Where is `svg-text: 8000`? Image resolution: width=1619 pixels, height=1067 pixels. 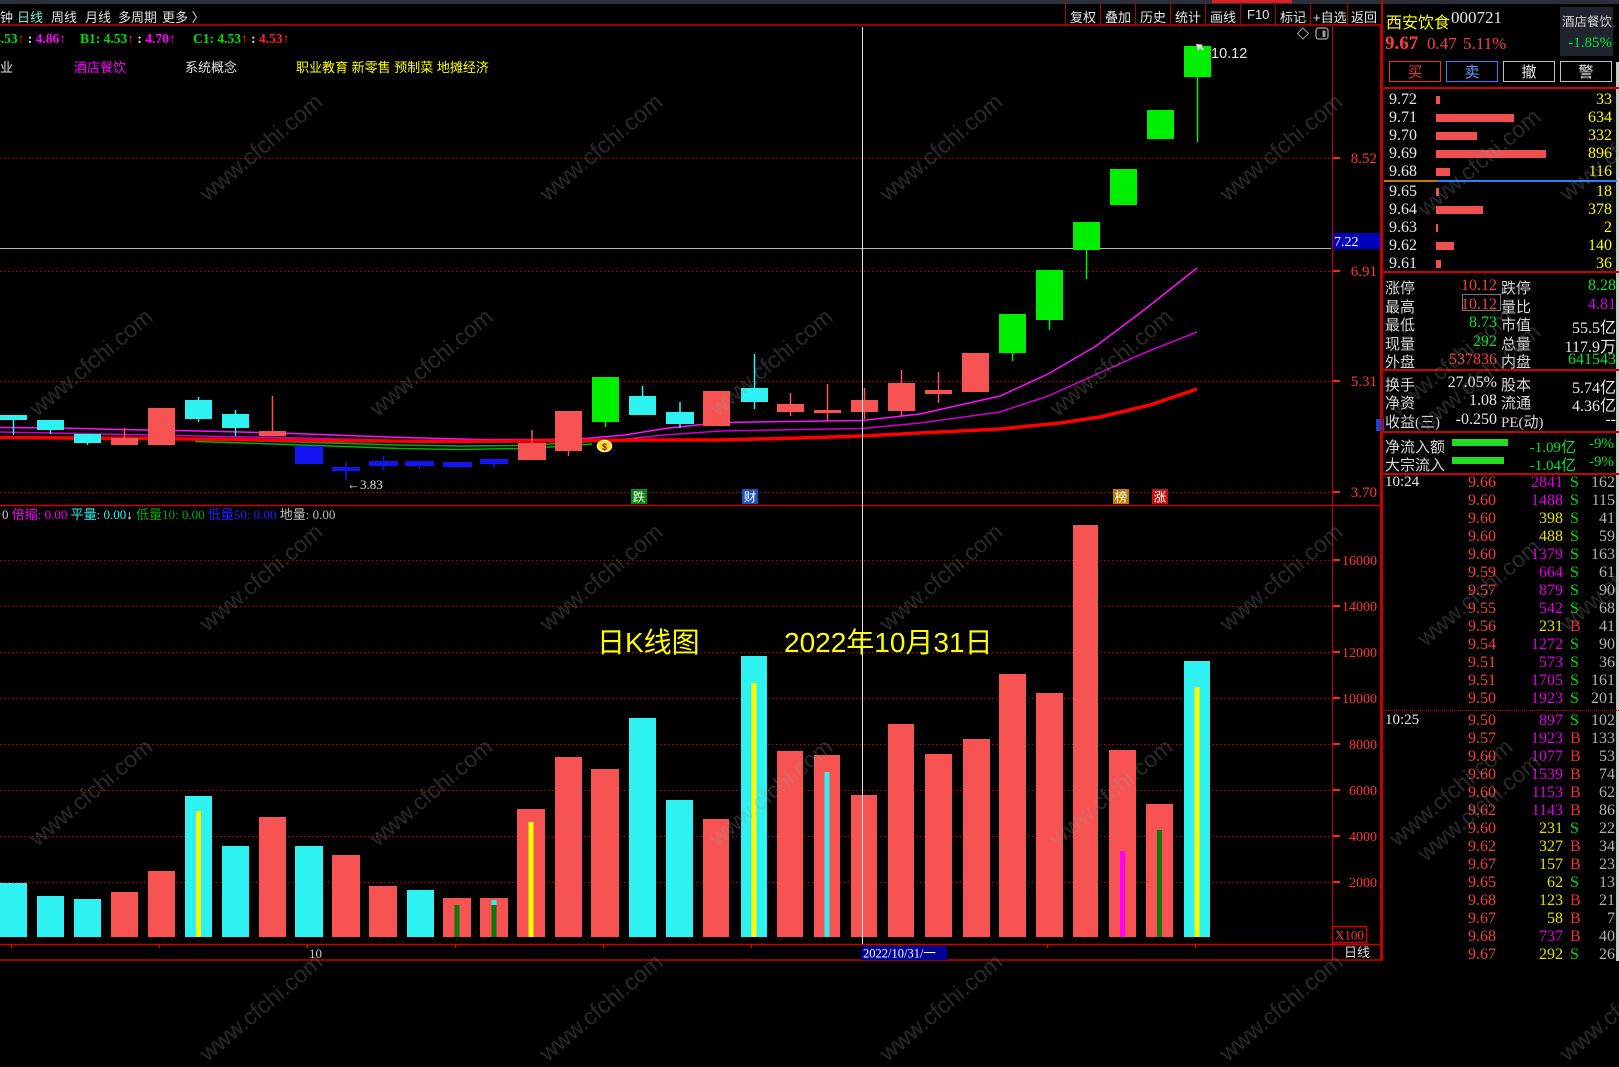
svg-text: 8000 is located at coordinates (1363, 745).